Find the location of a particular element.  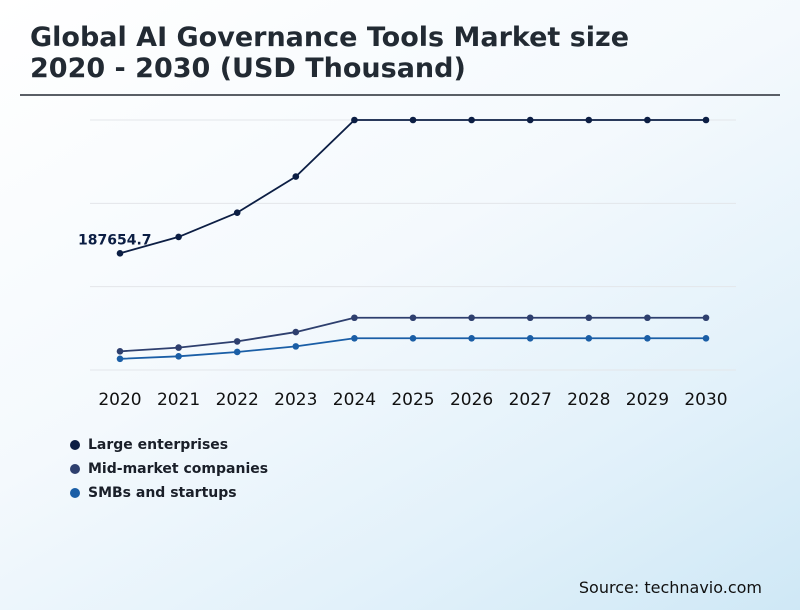

legend-label-smbs-and-startups: SMBs and startups is located at coordinates (162, 493).